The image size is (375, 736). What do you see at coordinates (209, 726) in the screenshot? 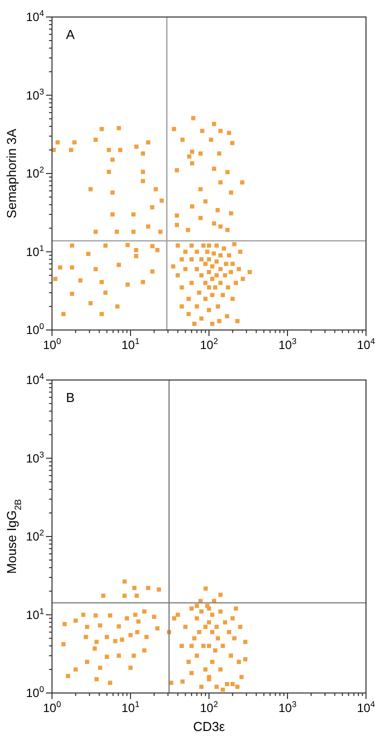
I see `x-axis-title: CD3ε` at bounding box center [209, 726].